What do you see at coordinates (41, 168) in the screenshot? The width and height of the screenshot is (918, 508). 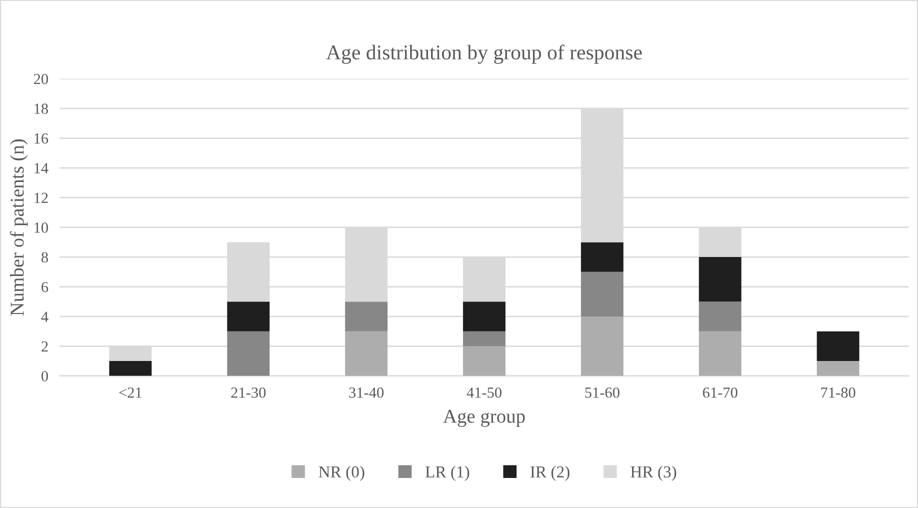 I see `y-tick-label: 14` at bounding box center [41, 168].